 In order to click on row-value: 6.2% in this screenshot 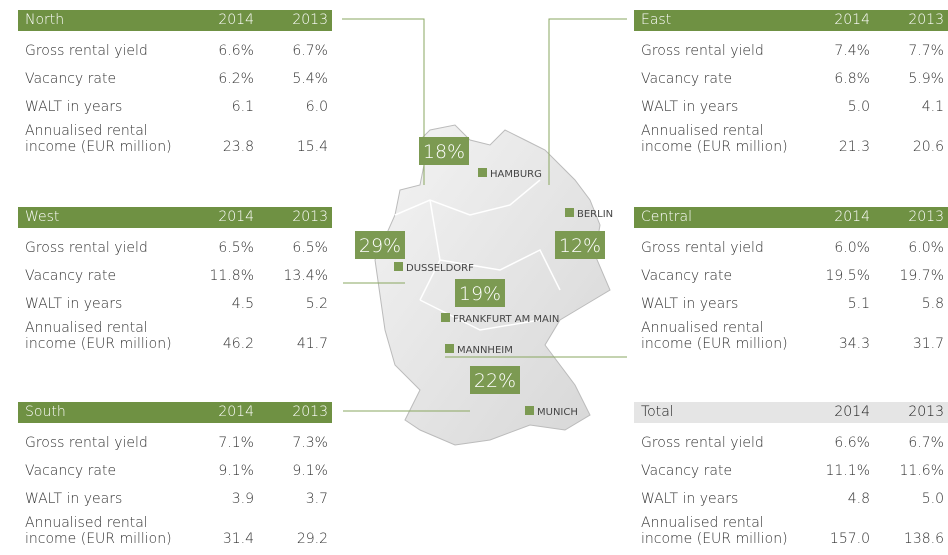, I will do `click(236, 79)`.